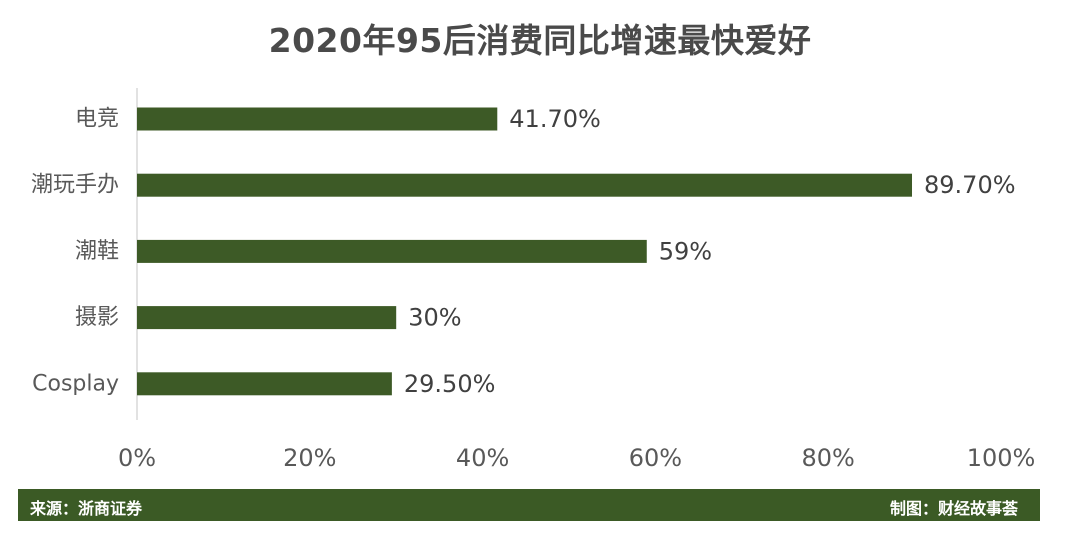 The image size is (1080, 534). I want to click on x-tick-label: 0%, so click(137, 458).